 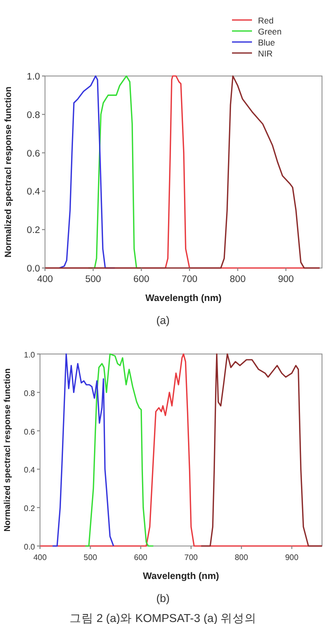 What do you see at coordinates (266, 21) in the screenshot?
I see `legend-label: Red` at bounding box center [266, 21].